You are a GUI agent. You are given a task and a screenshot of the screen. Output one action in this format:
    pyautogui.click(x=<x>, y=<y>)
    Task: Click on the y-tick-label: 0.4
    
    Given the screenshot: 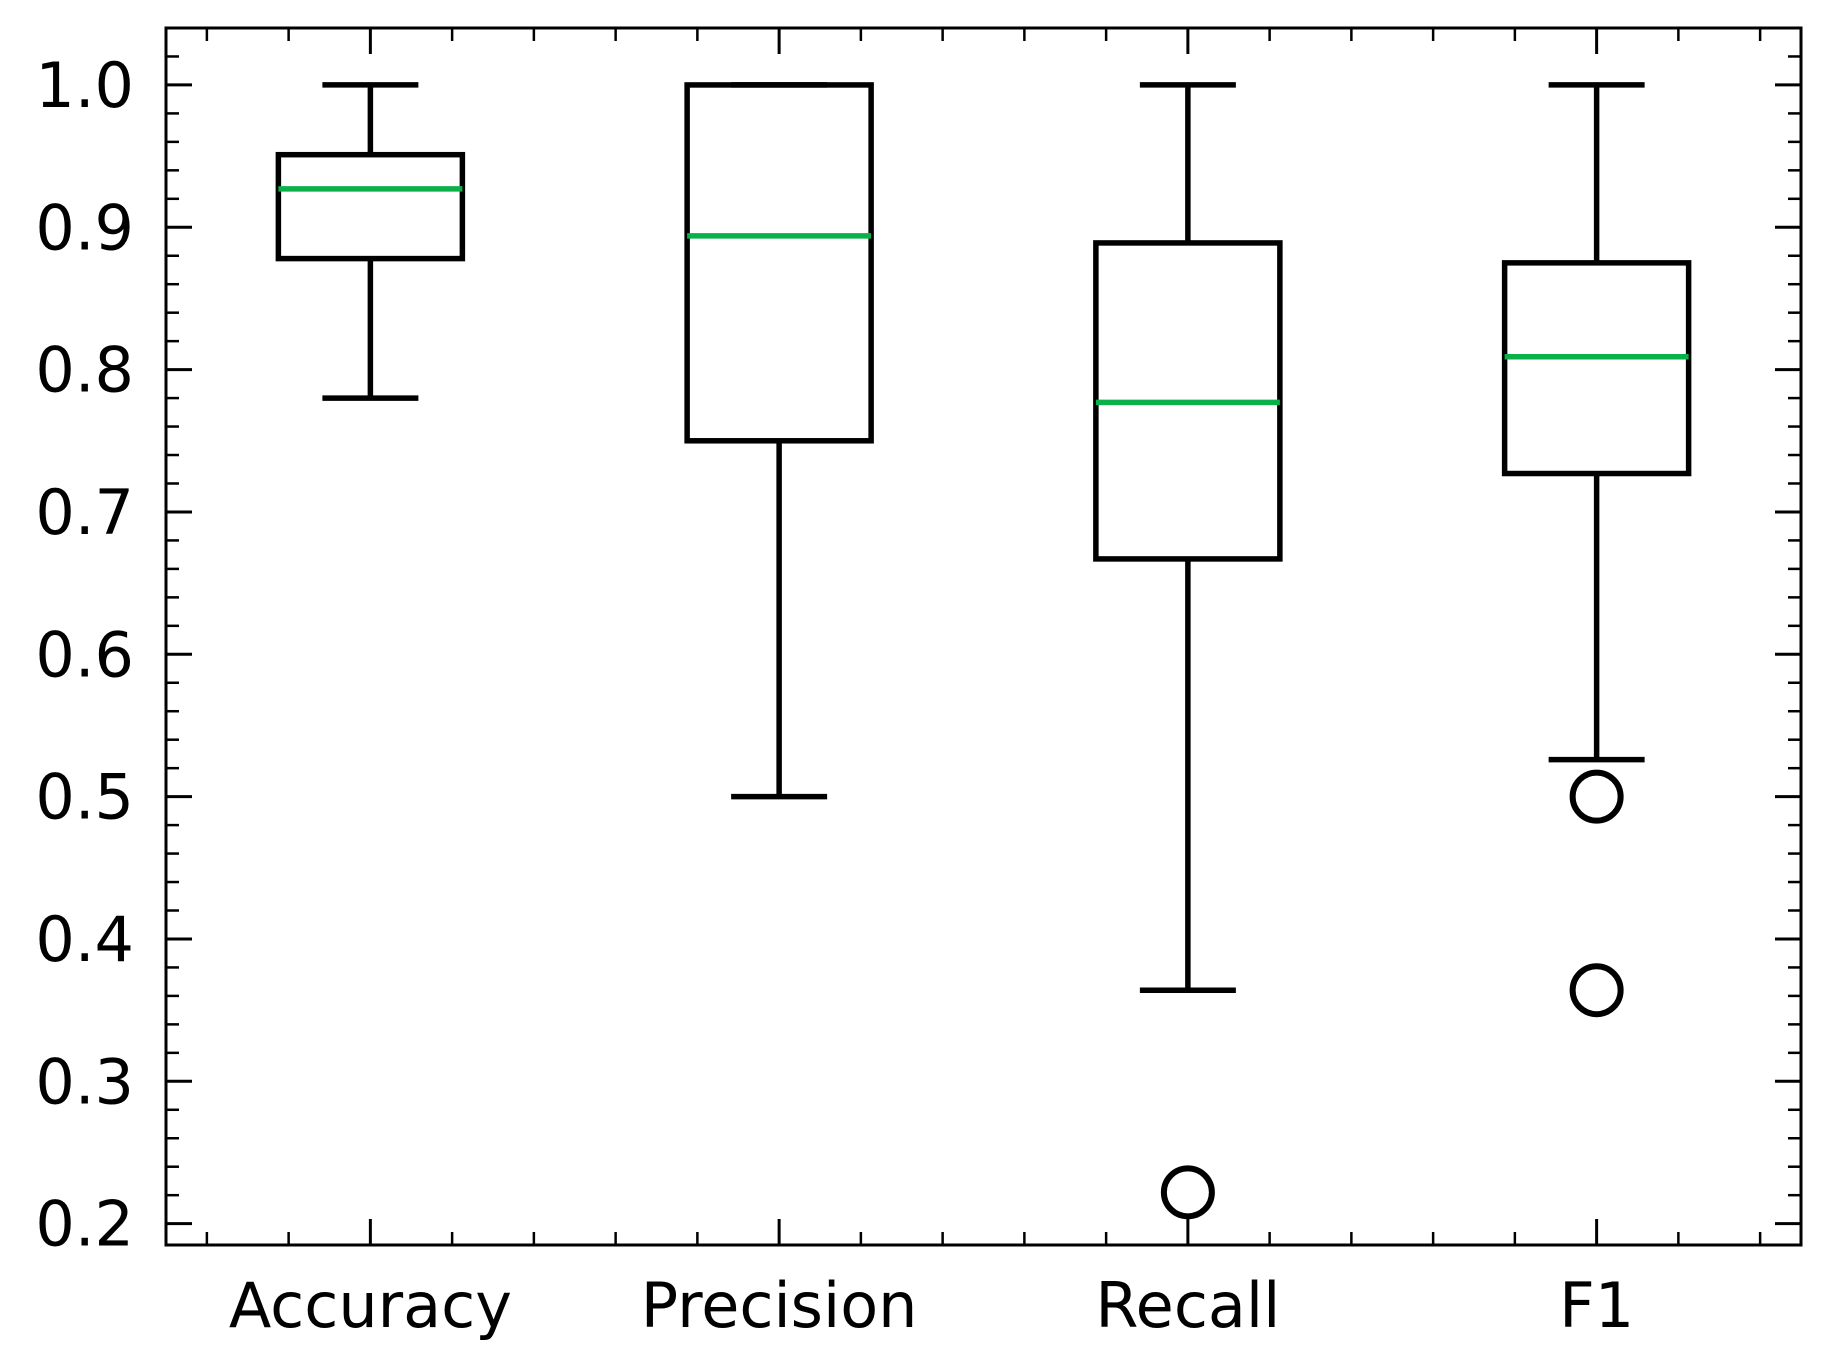 What is the action you would take?
    pyautogui.click(x=84, y=939)
    